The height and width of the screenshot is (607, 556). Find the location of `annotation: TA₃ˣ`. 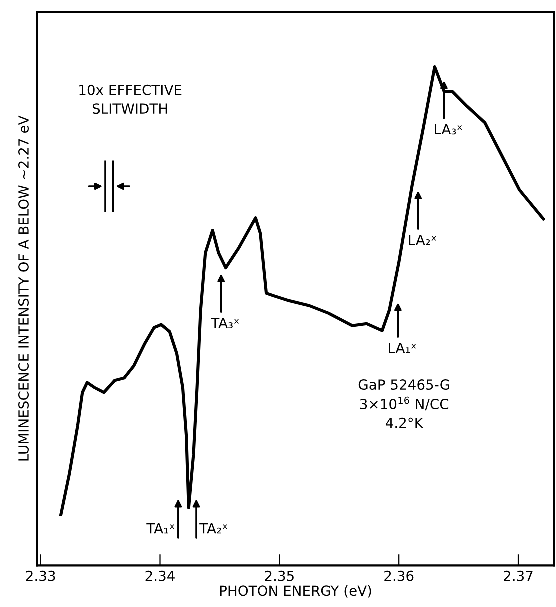

annotation: TA₃ˣ is located at coordinates (225, 323).